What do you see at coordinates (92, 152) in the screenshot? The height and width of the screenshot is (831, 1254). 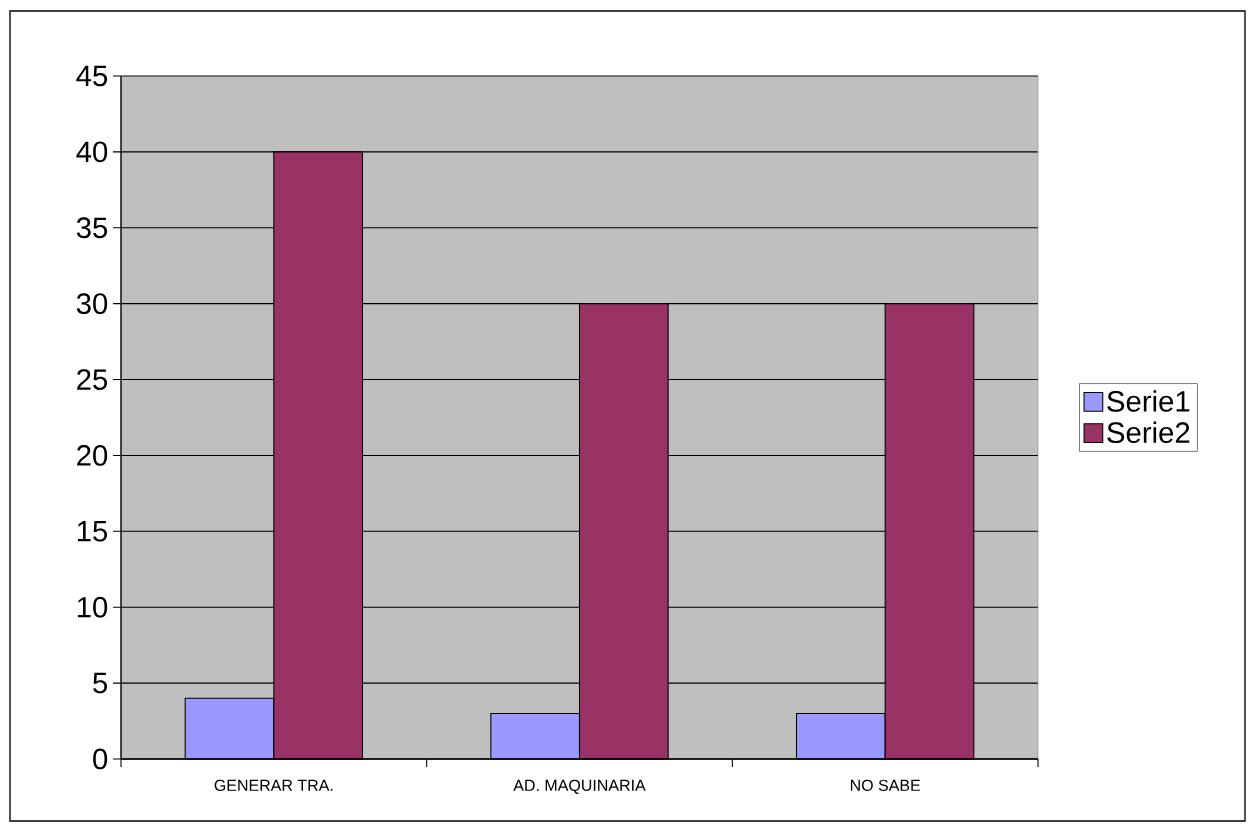 I see `y-tick-label: 40` at bounding box center [92, 152].